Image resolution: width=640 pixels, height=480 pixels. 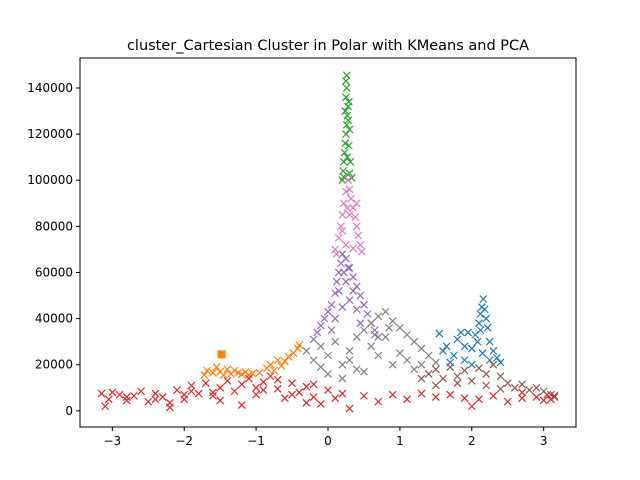 I want to click on y-tick-label-6: 120000, so click(x=50, y=134).